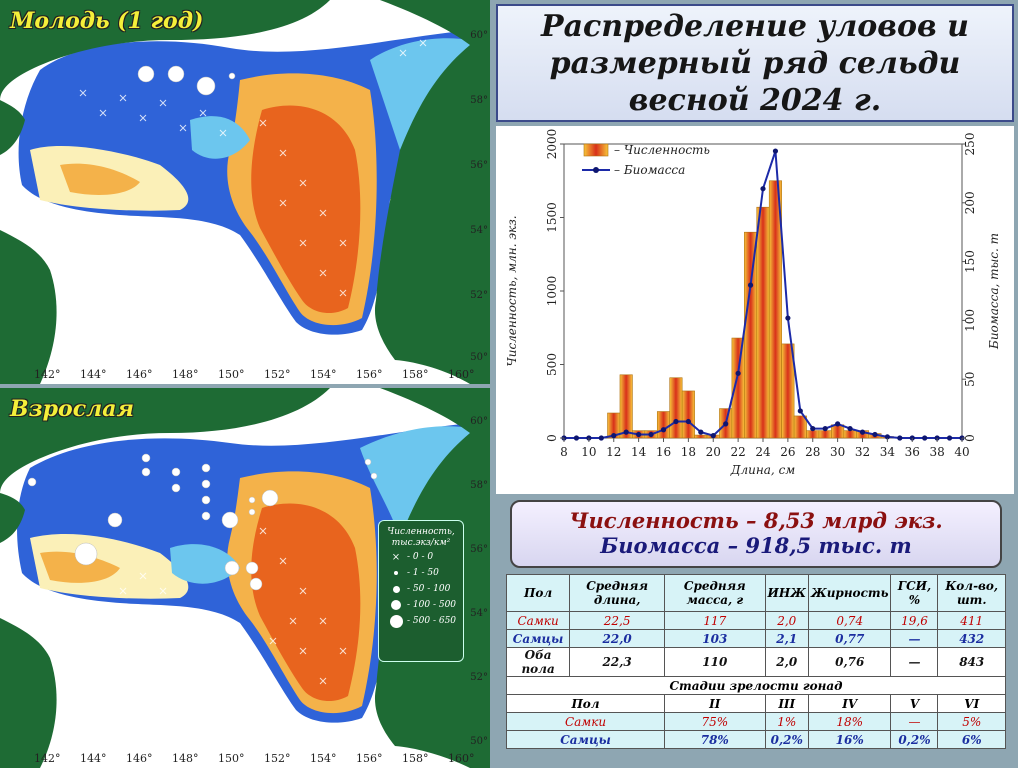 The height and width of the screenshot is (768, 1018). I want to click on lon-label: 144°, so click(93, 758).